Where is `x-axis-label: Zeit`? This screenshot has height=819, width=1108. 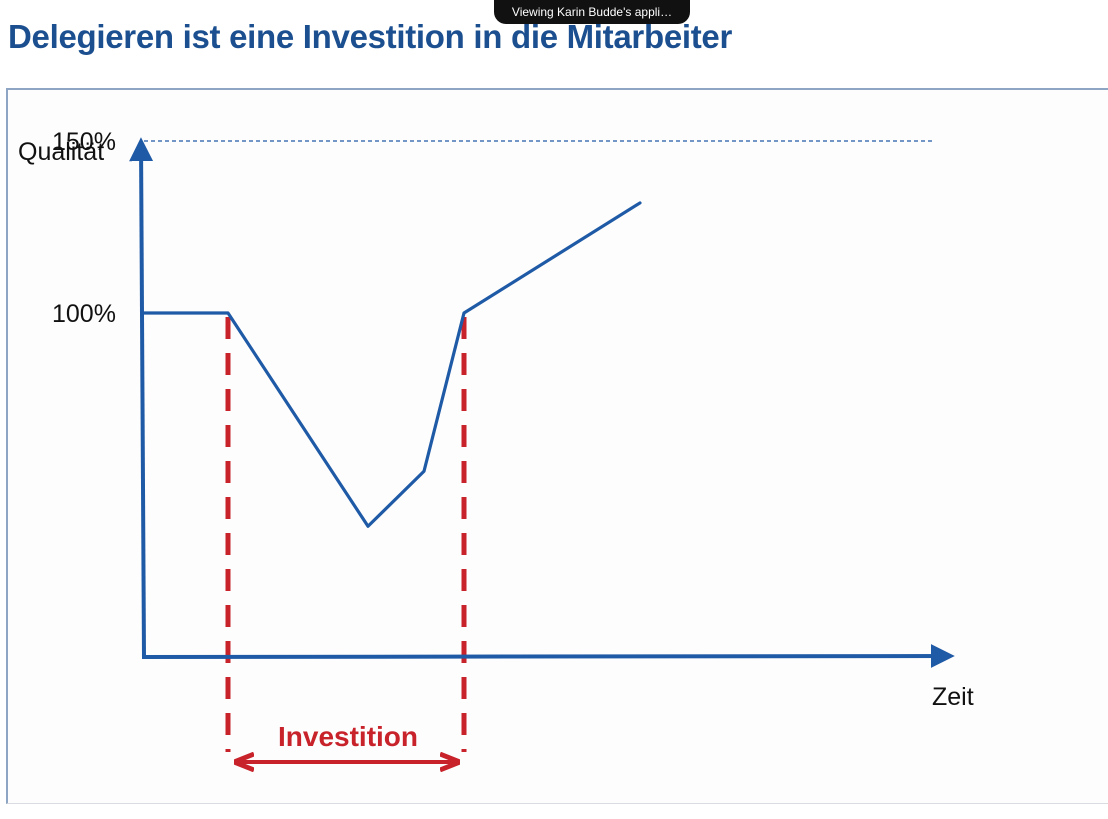
x-axis-label: Zeit is located at coordinates (953, 697).